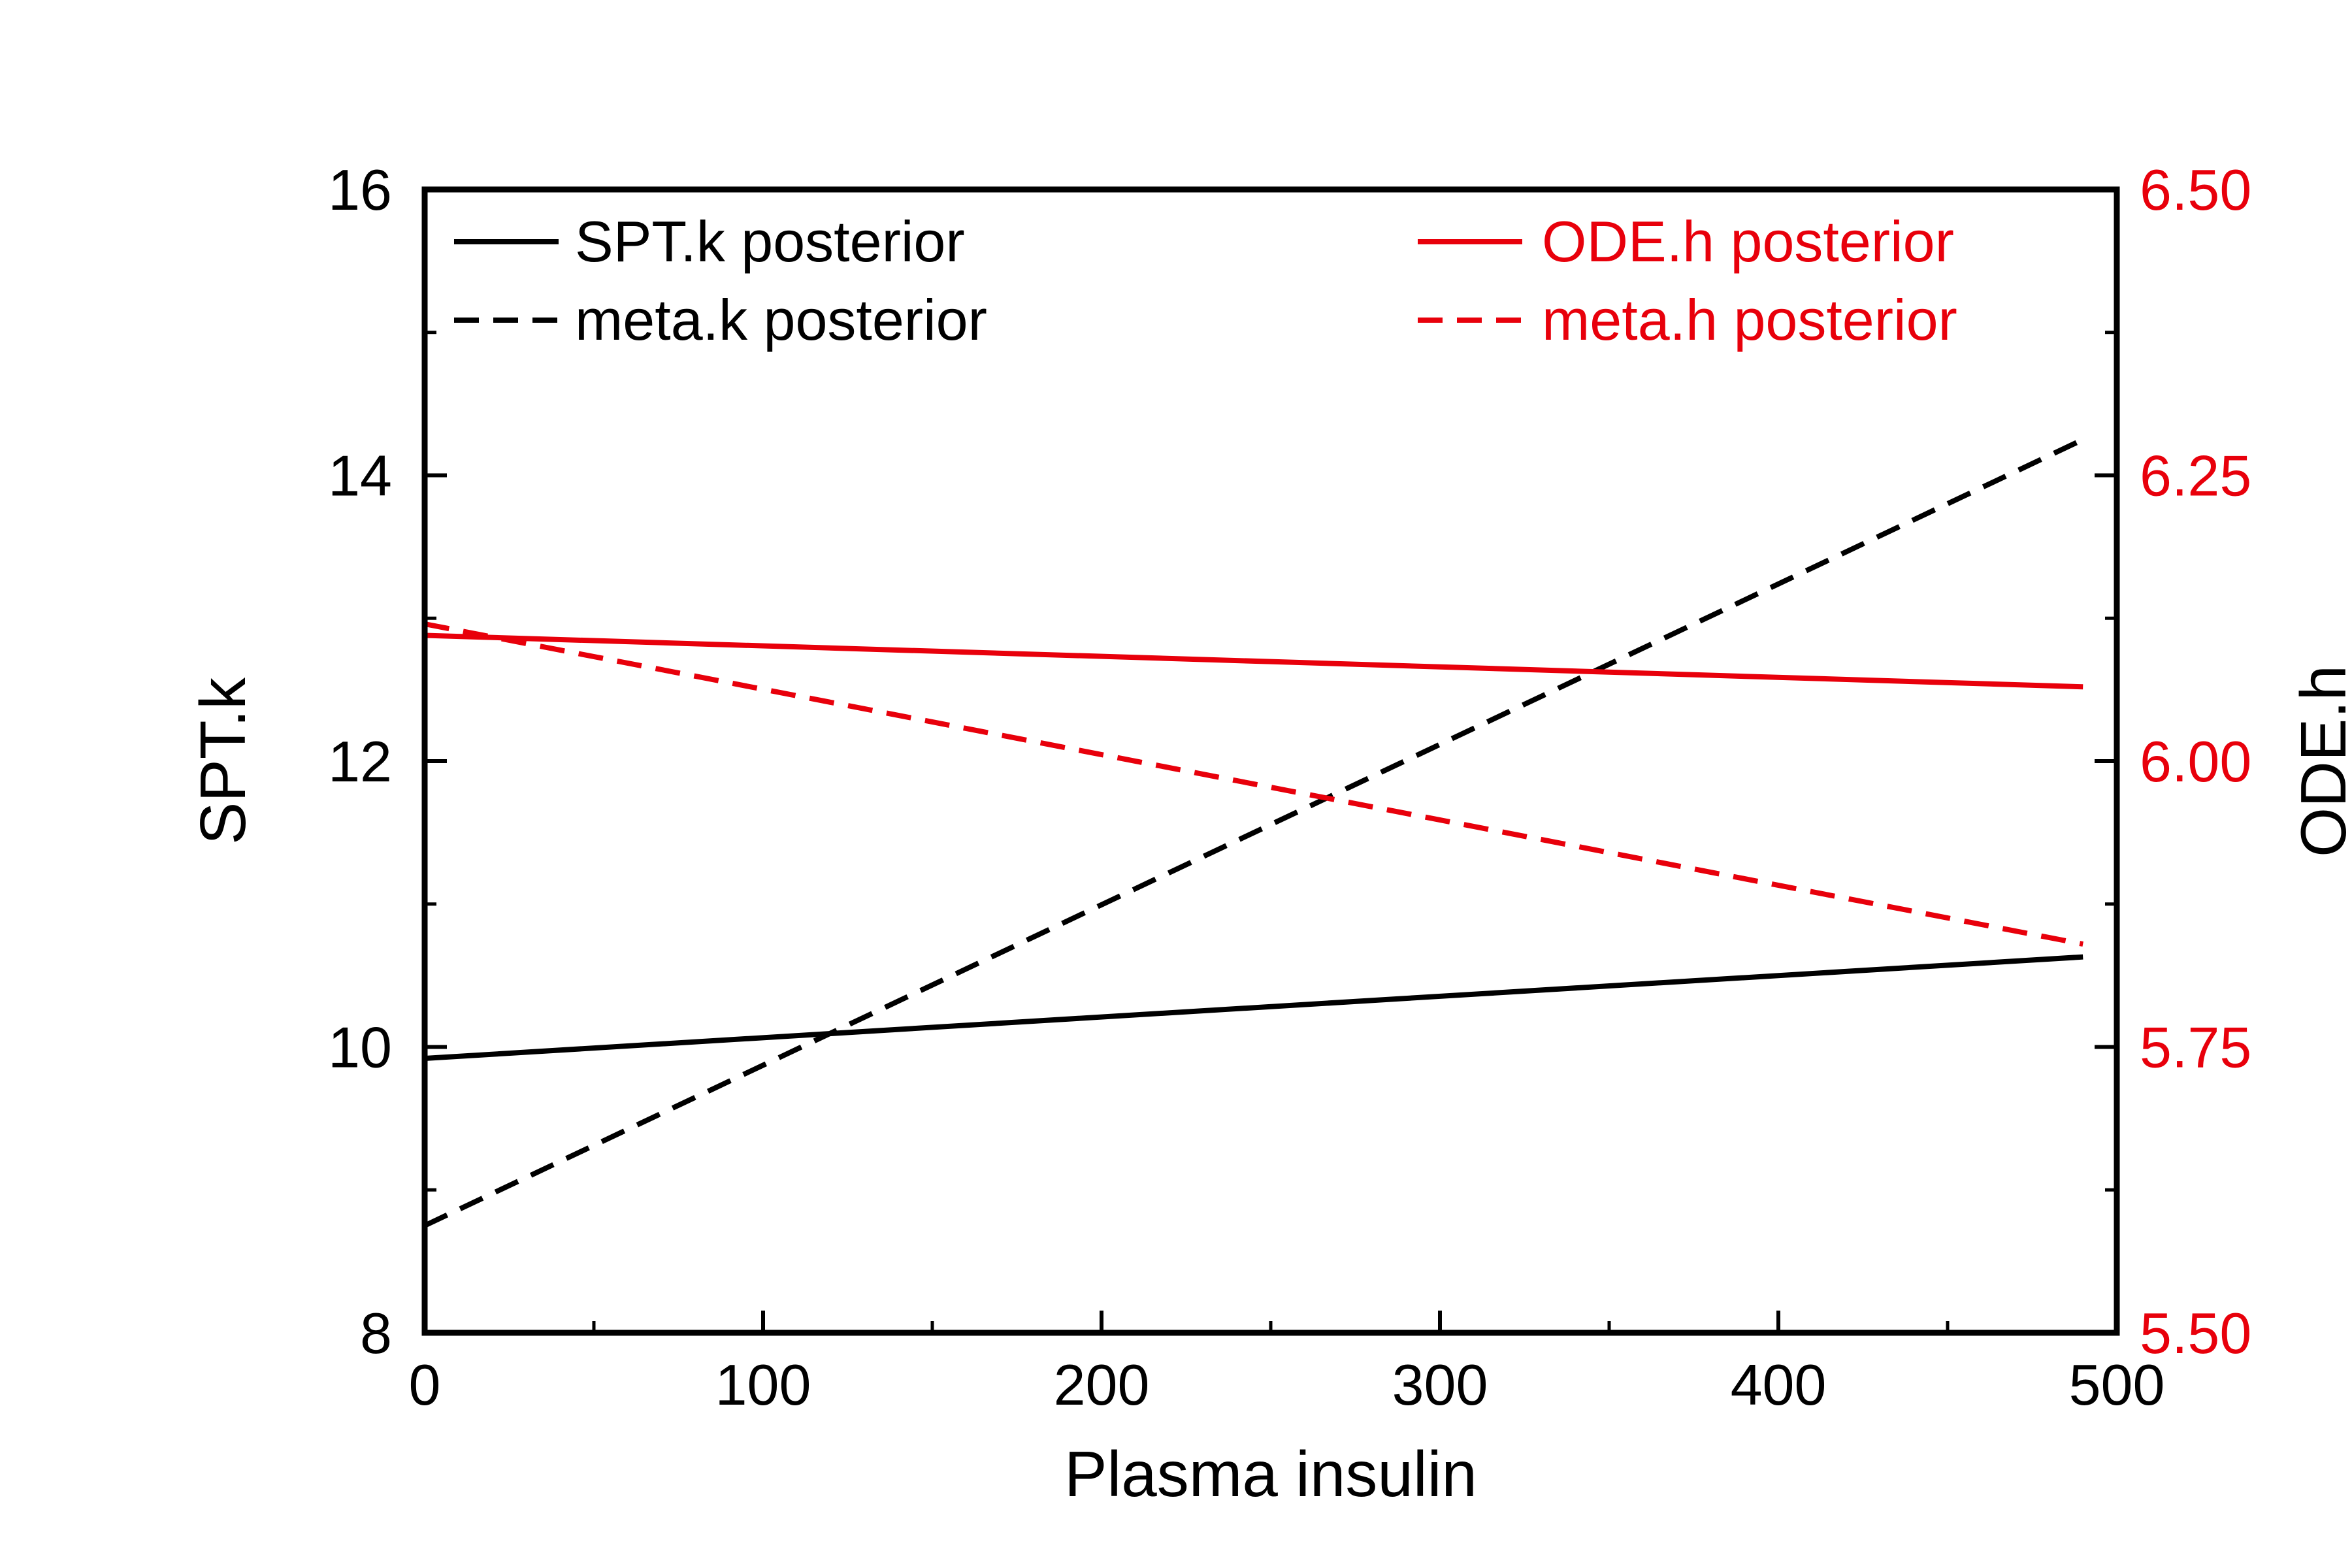 This screenshot has height=1568, width=2352. I want to click on y2-tick-label: 5.50, so click(2195, 1333).